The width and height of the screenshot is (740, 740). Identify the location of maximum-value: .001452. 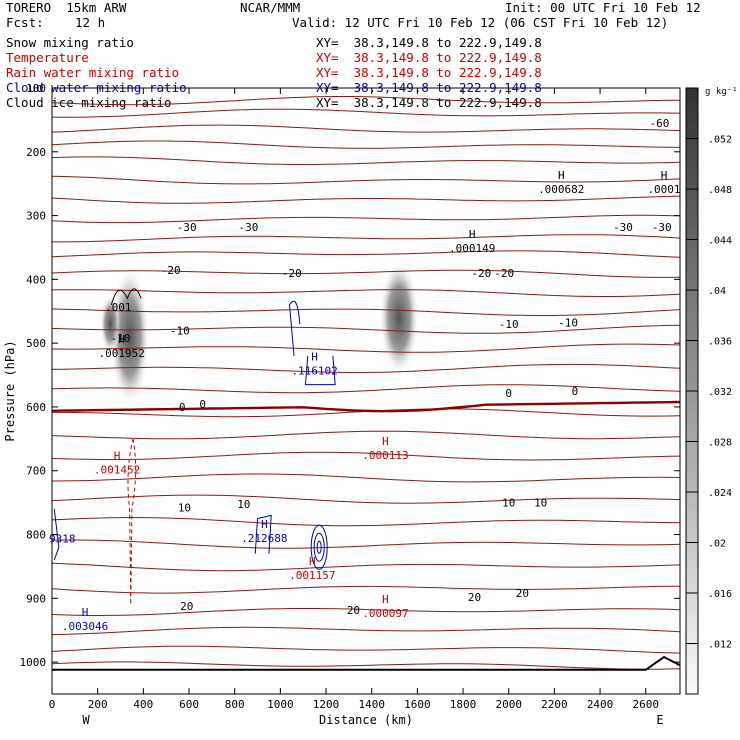
(117, 470).